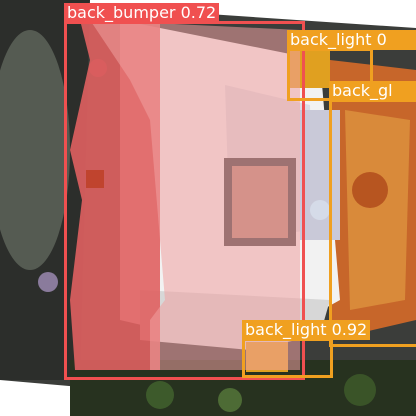  Describe the element at coordinates (142, 13) in the screenshot. I see `back-bumper-label: back_bumper 0.72` at that location.